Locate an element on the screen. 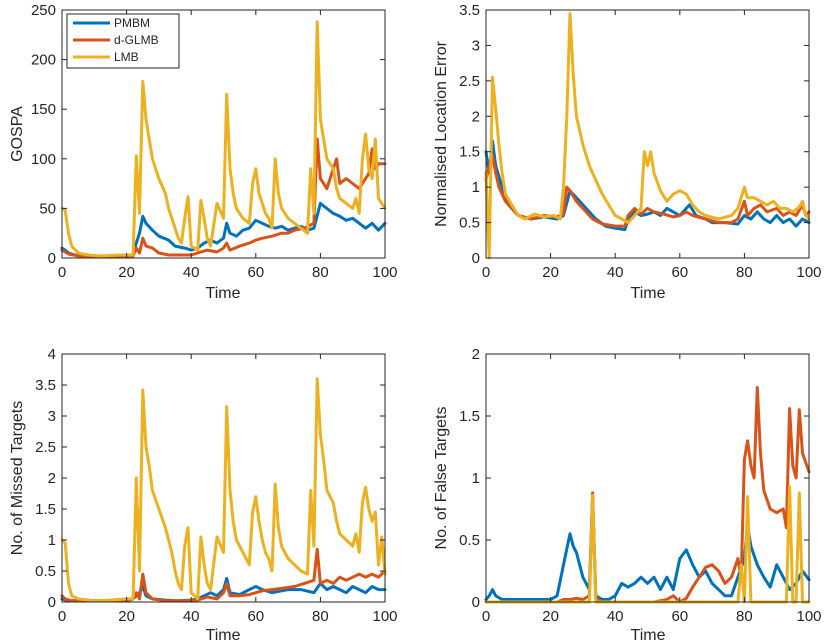  location-error-x-tick-label-80: 80 is located at coordinates (744, 272).